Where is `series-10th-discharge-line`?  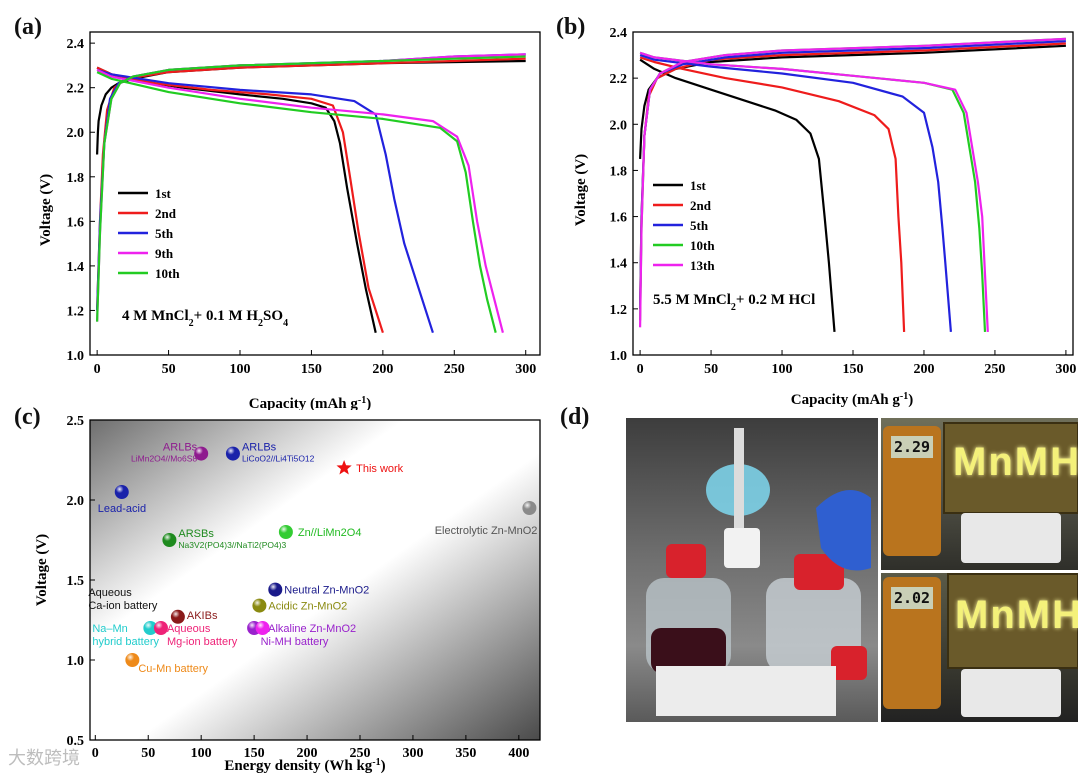
series-10th-discharge-line is located at coordinates (296, 202).